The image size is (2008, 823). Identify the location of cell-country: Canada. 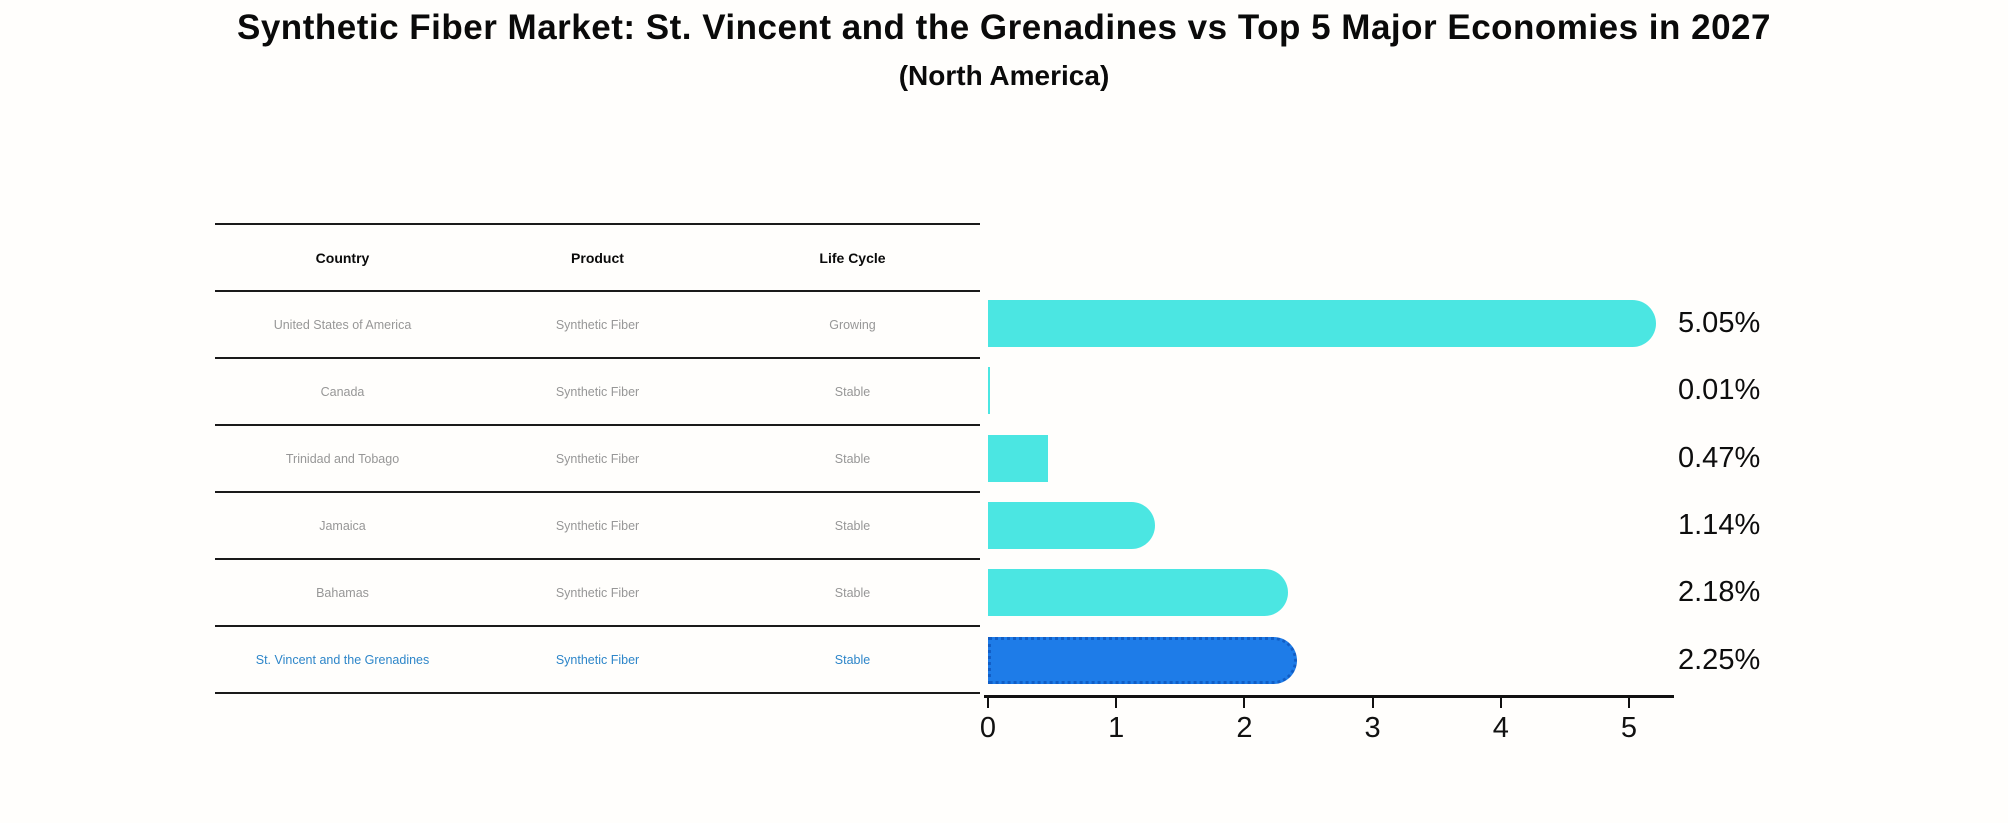
(342, 391).